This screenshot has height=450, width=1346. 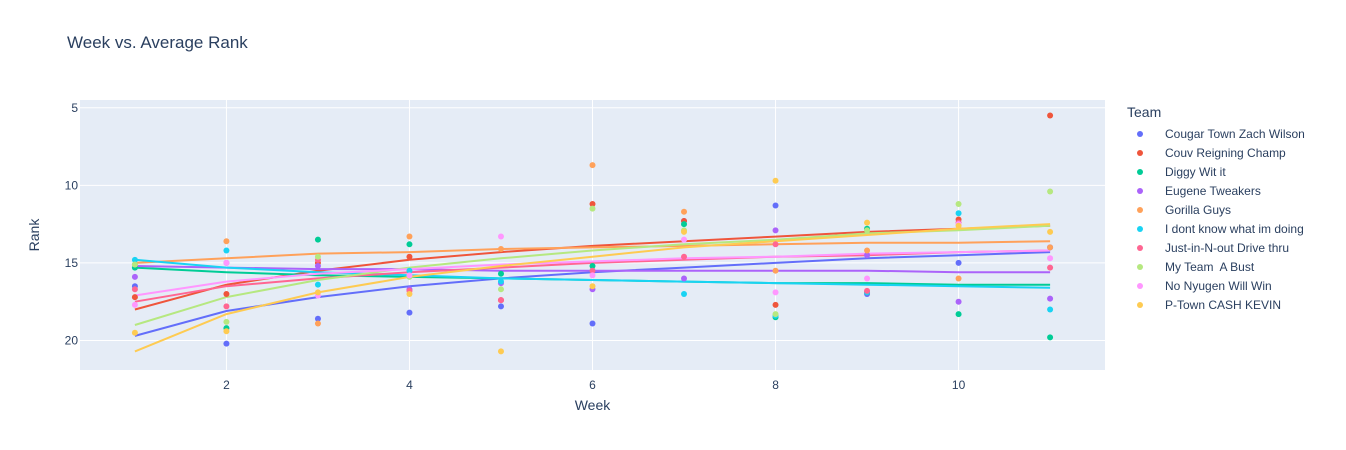 I want to click on legend-label: No Nyugen Will Win, so click(x=1218, y=285).